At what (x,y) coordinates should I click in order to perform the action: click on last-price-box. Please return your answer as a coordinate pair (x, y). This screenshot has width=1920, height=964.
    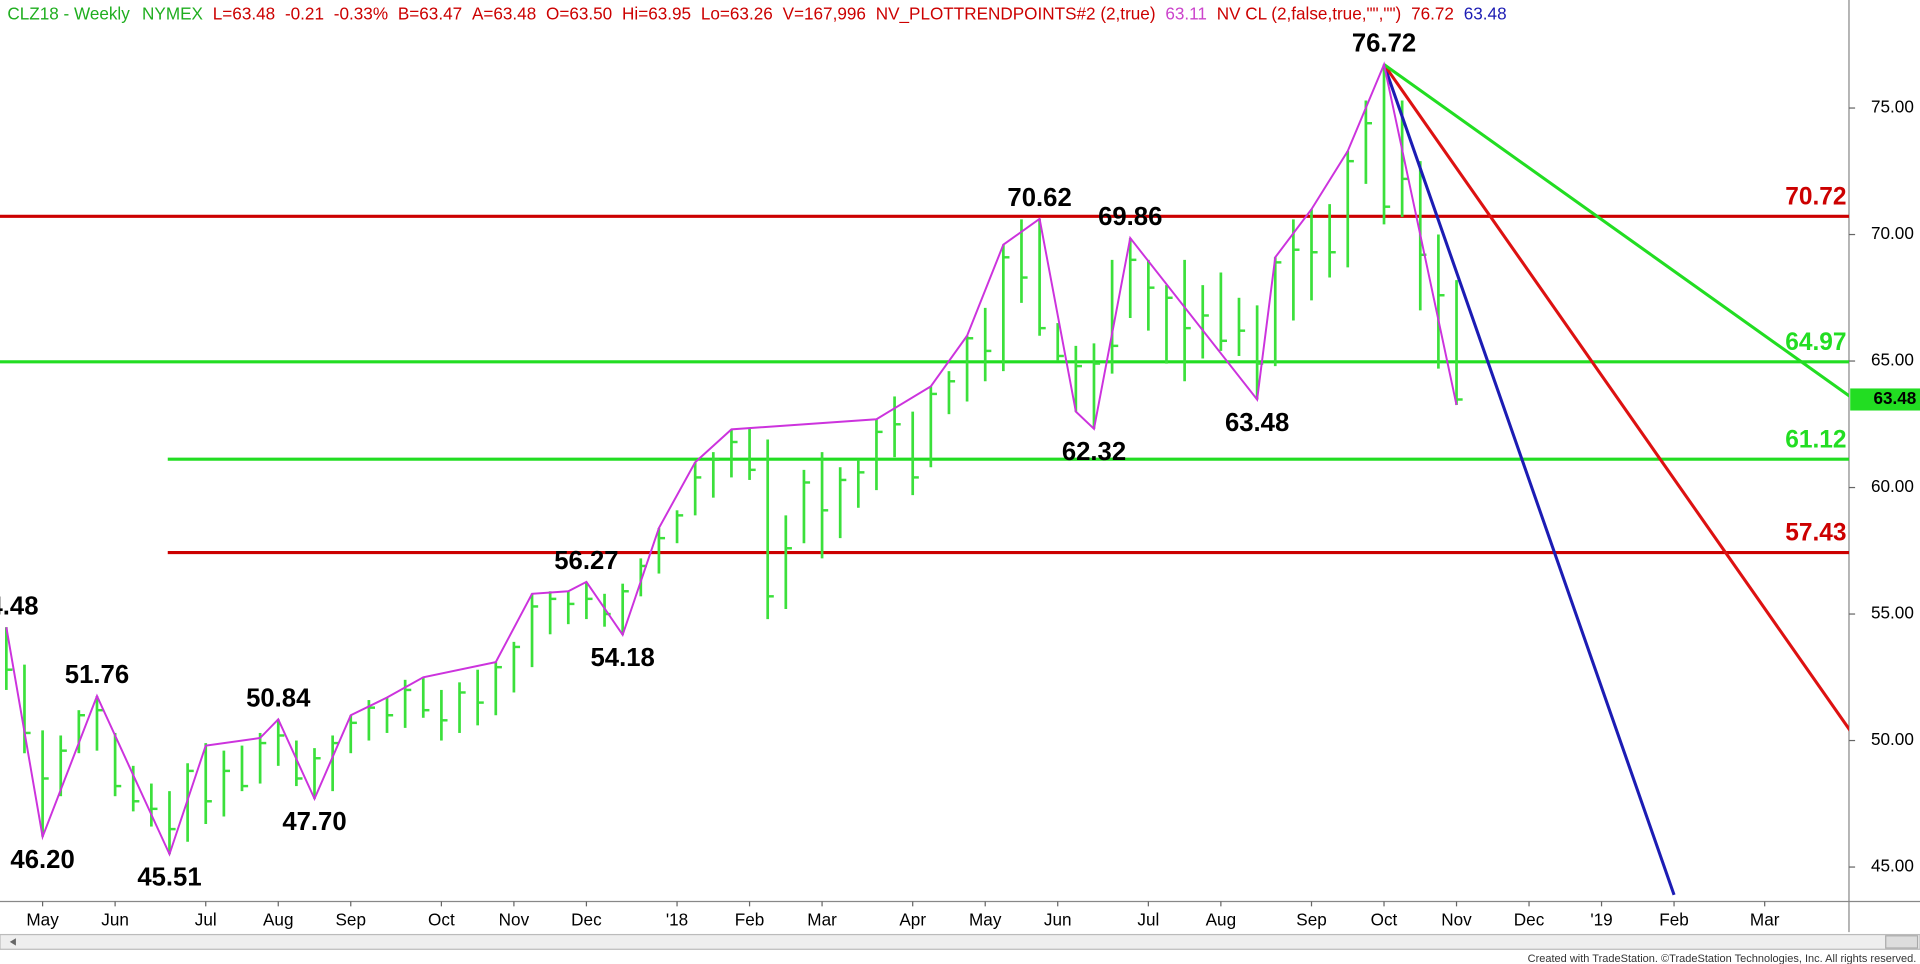
    Looking at the image, I should click on (1885, 399).